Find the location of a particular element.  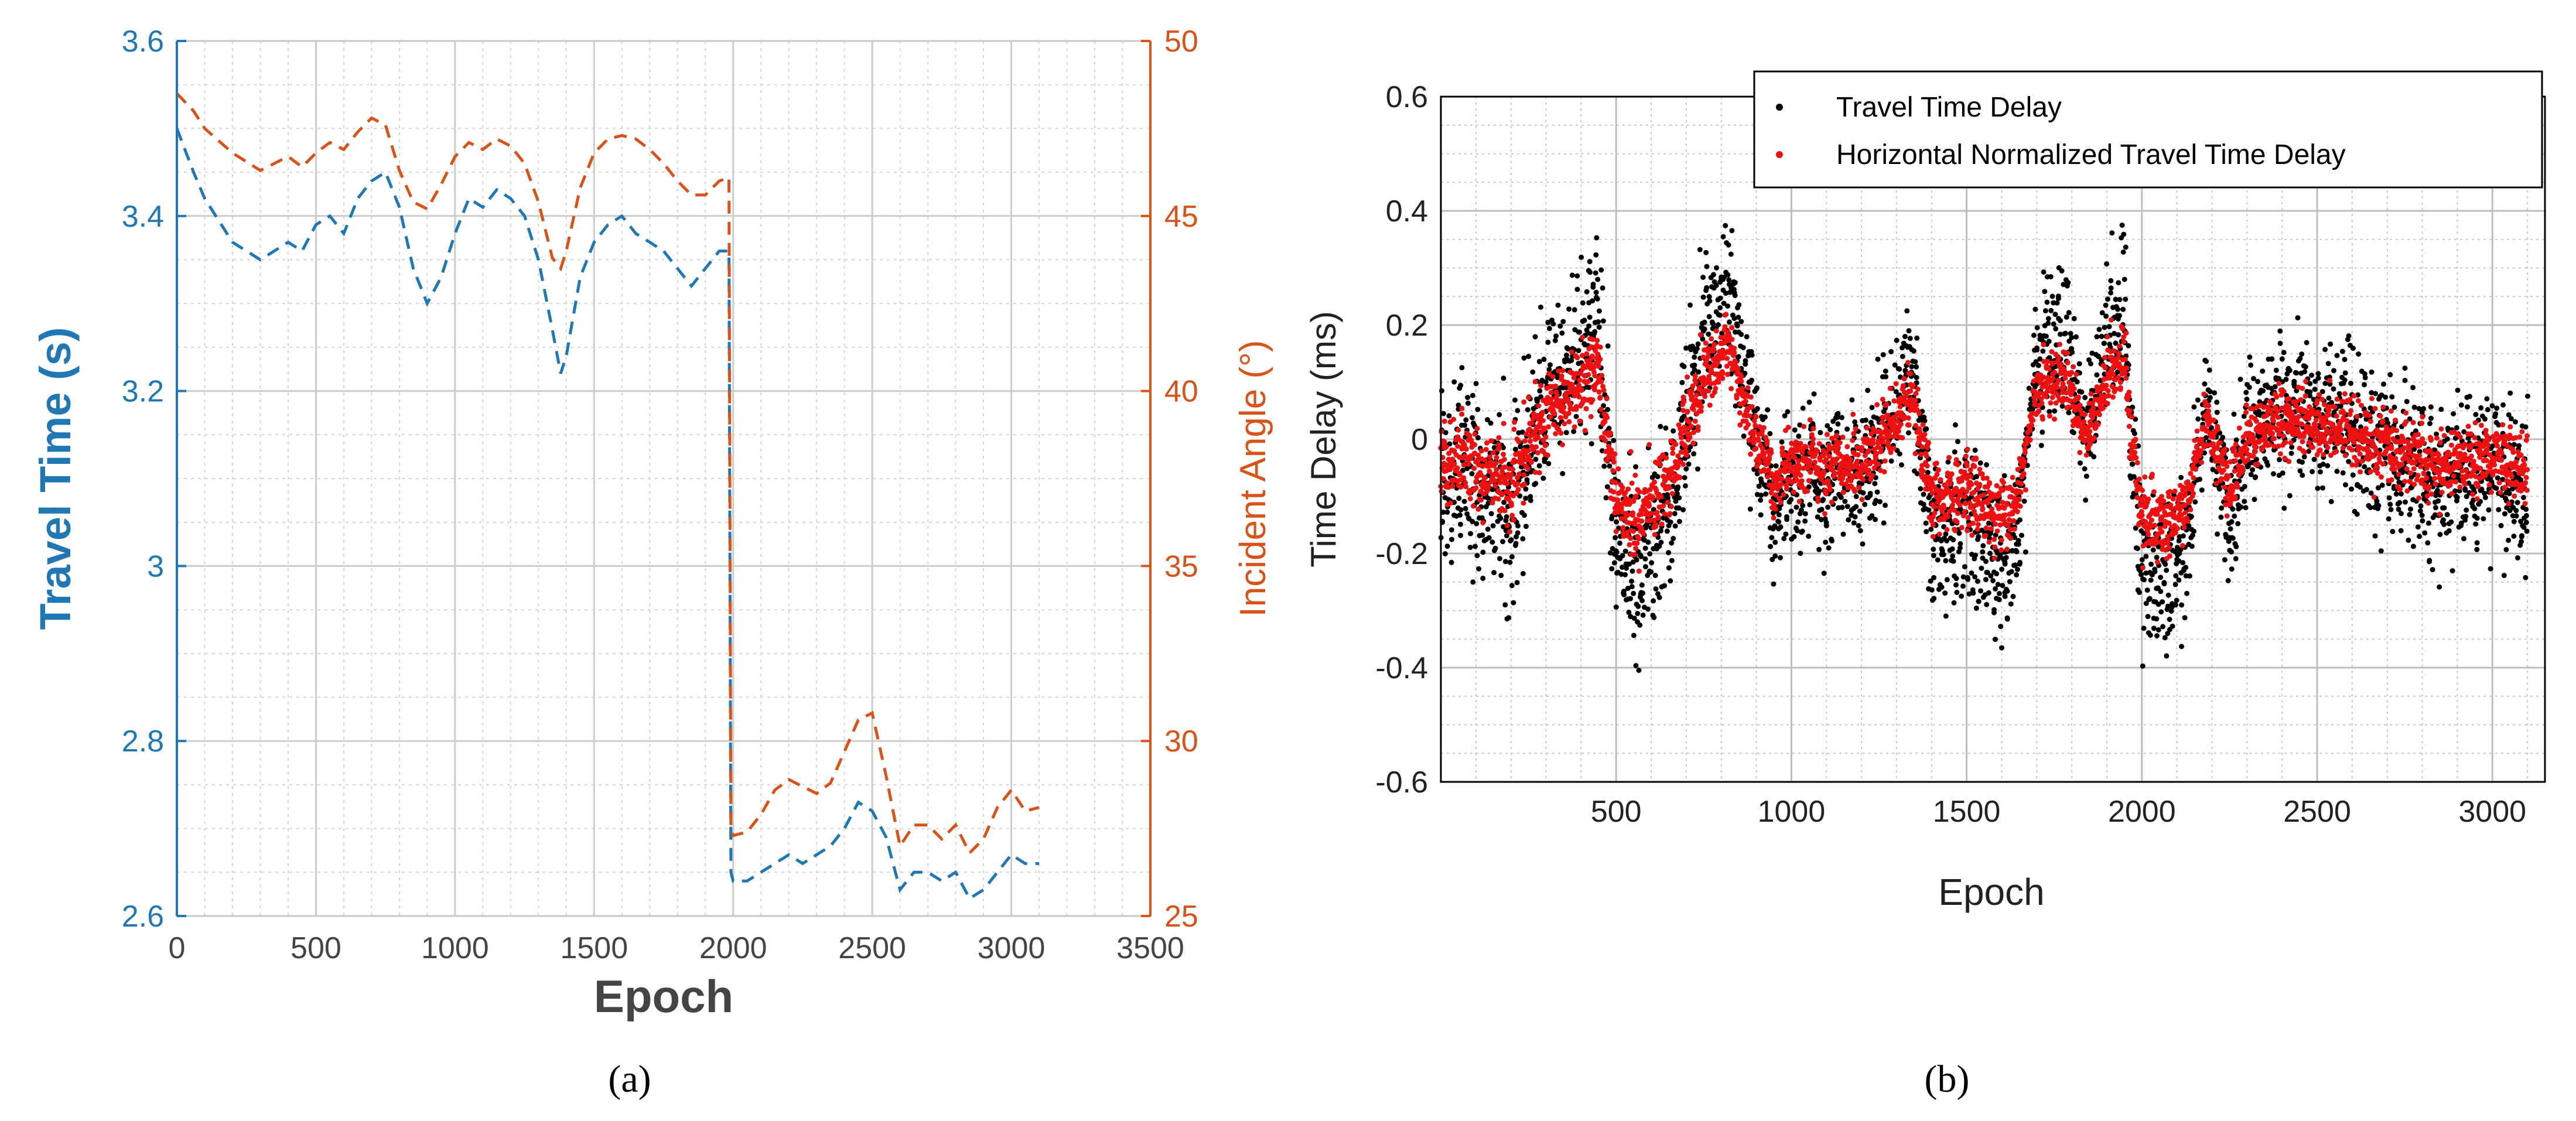

y-left-tick-label: 3.6 is located at coordinates (143, 42).